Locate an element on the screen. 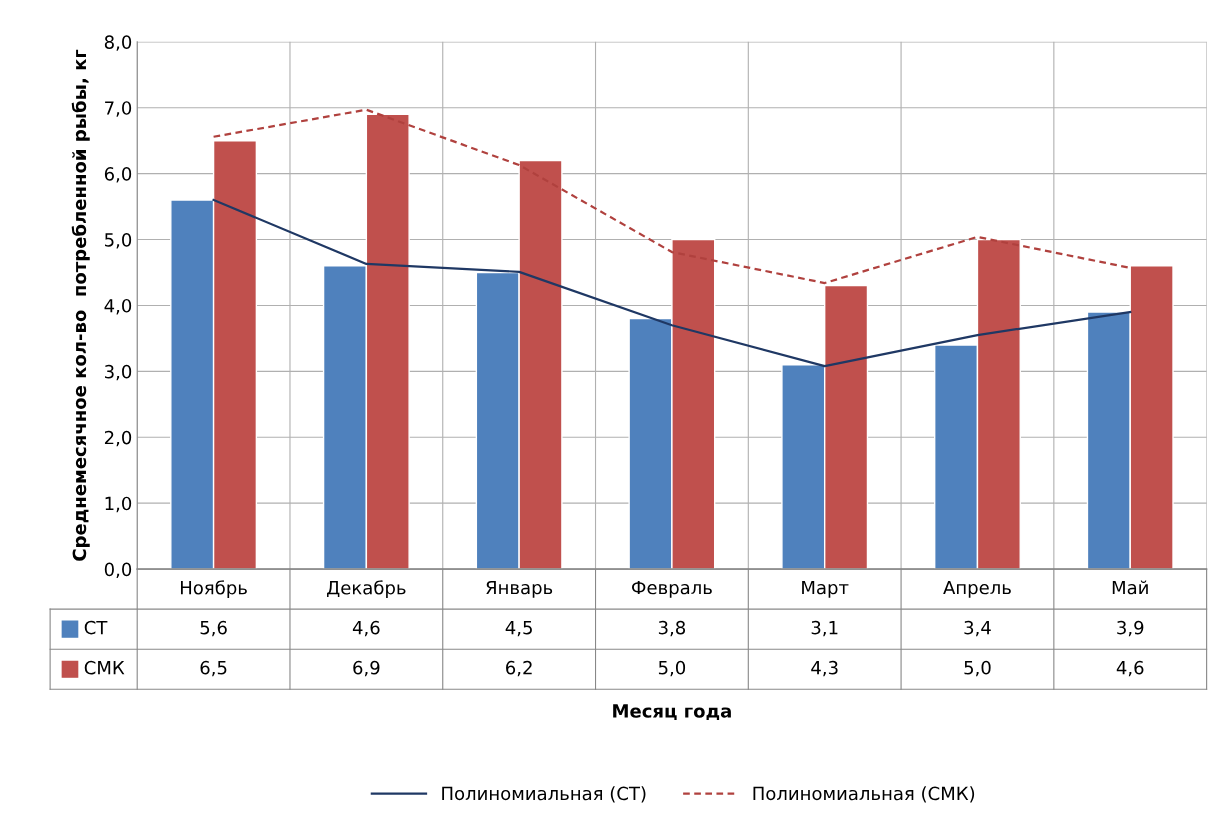 The width and height of the screenshot is (1225, 820). x-tick-label: Декабрь is located at coordinates (366, 589).